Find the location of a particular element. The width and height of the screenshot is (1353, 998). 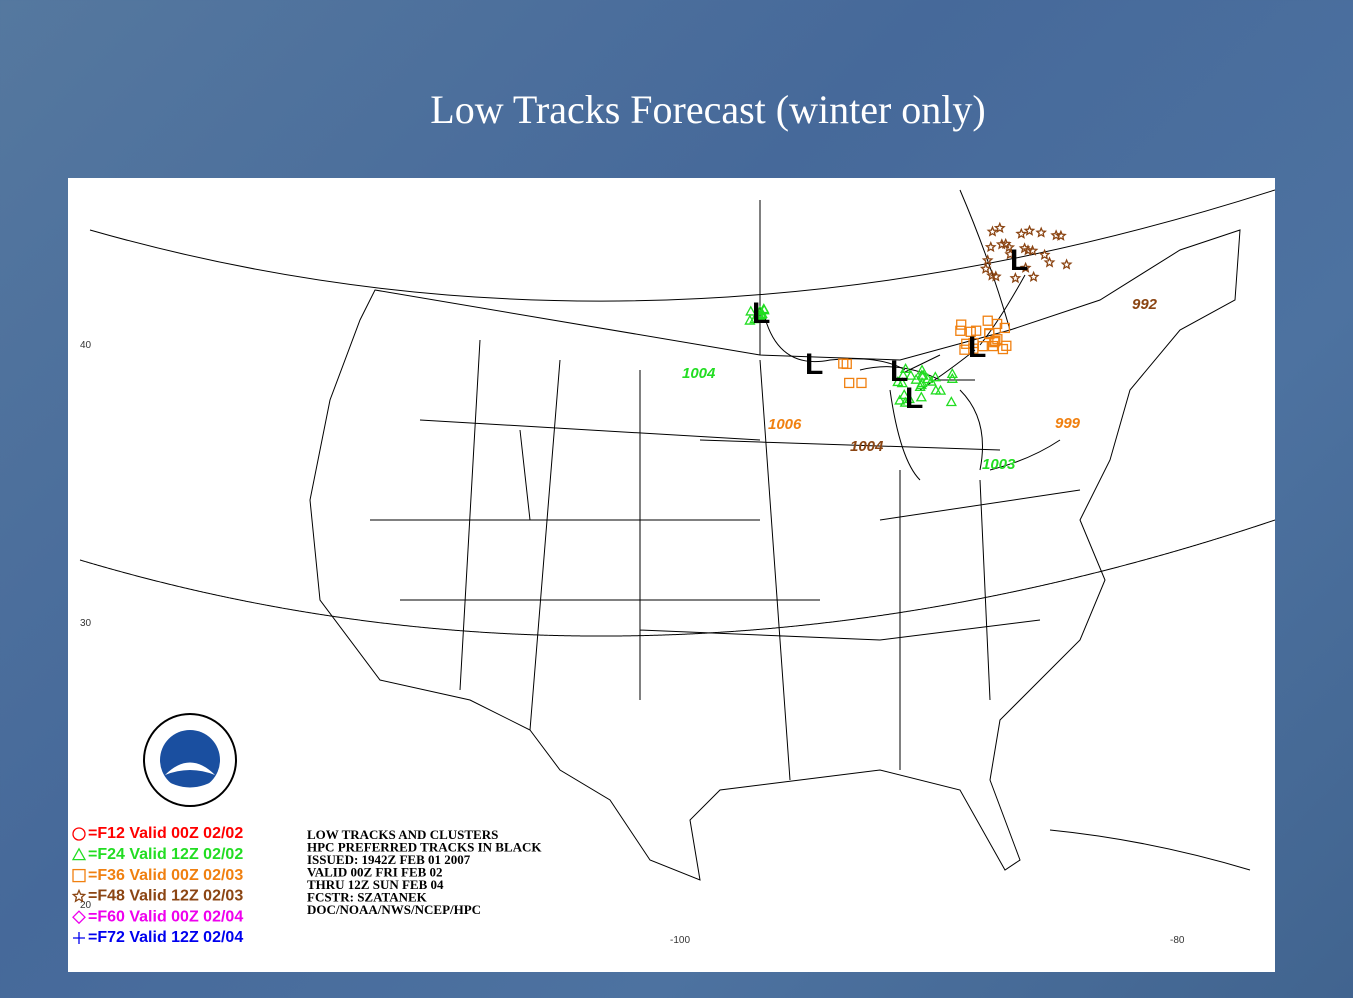

lon-label: -80 is located at coordinates (1177, 940).